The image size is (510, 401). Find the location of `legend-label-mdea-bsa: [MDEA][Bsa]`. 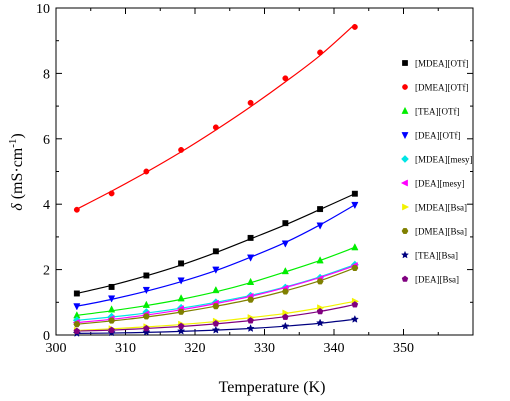

legend-label-mdea-bsa: [MDEA][Bsa] is located at coordinates (441, 208).